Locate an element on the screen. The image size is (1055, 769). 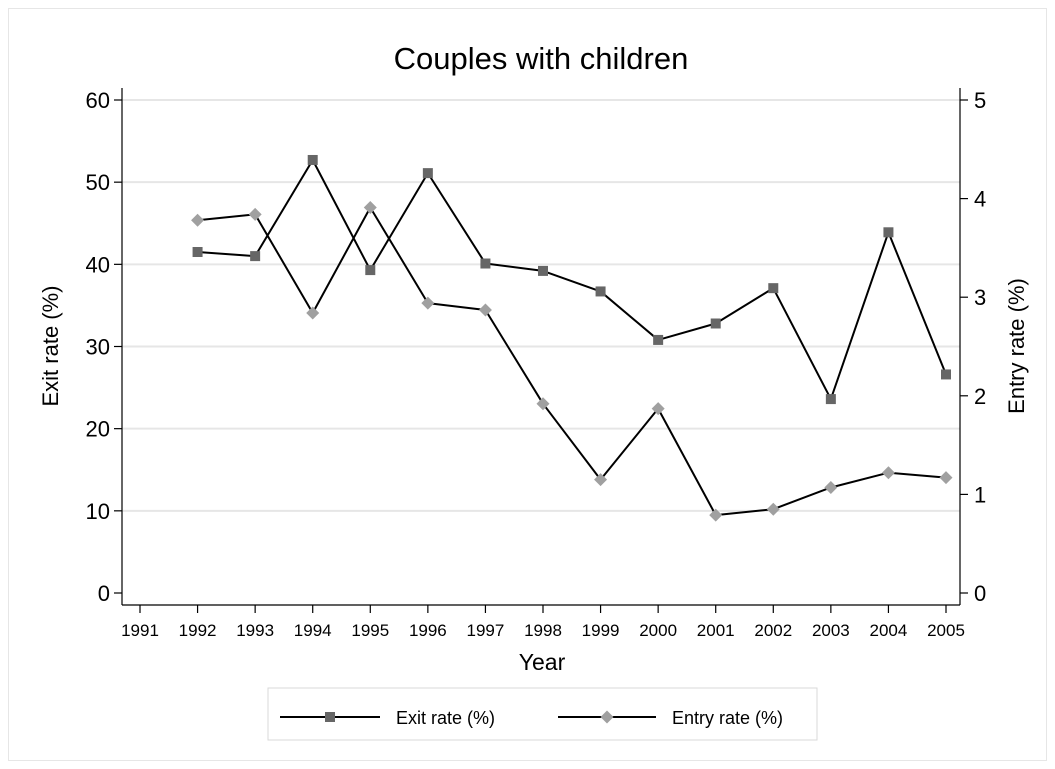
x-tick-label: 1992 is located at coordinates (198, 630).